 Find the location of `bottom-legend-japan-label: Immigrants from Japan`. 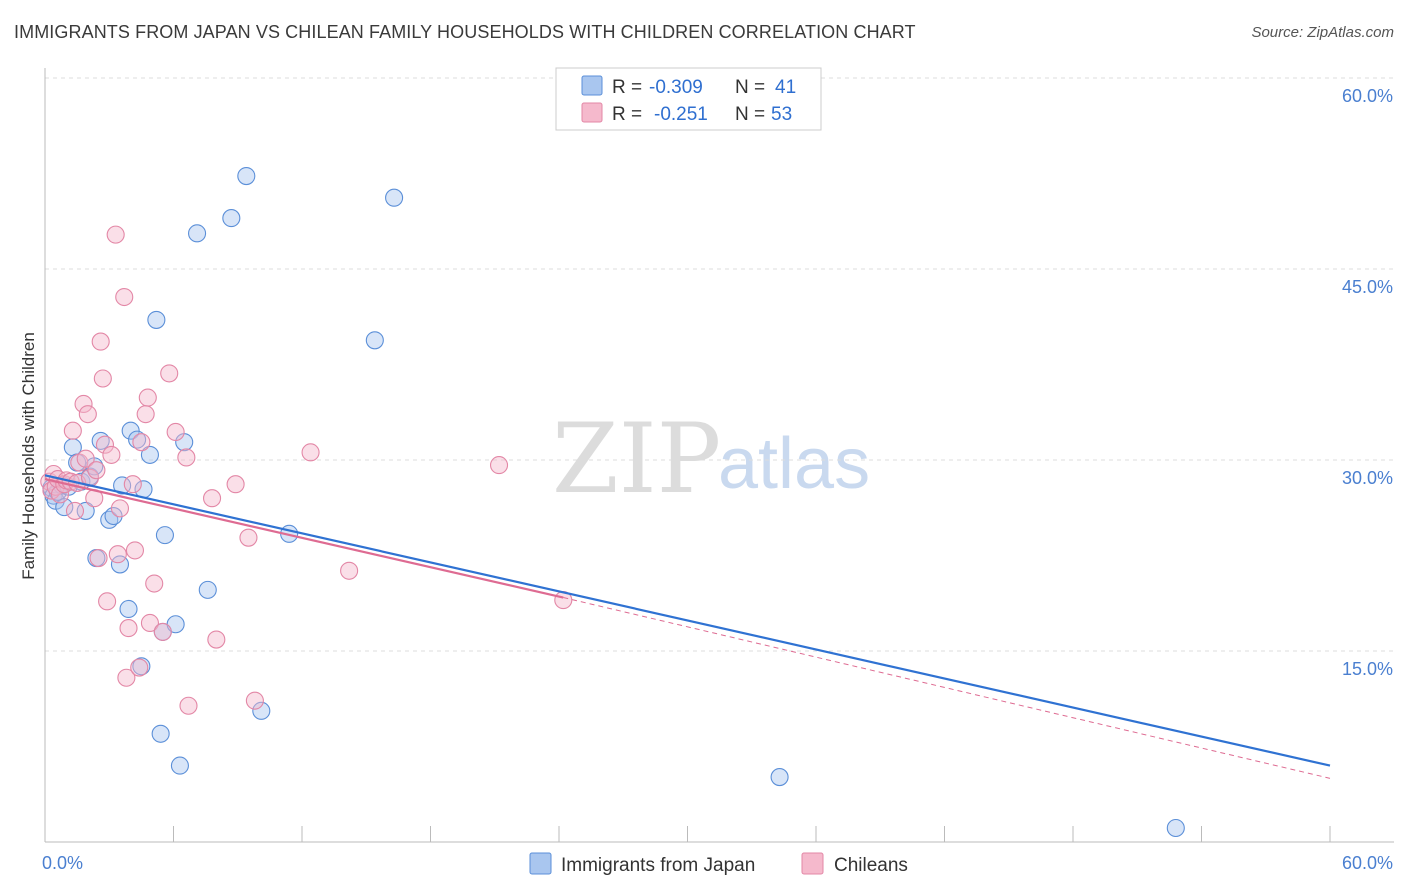

bottom-legend-japan-label: Immigrants from Japan is located at coordinates (658, 865).